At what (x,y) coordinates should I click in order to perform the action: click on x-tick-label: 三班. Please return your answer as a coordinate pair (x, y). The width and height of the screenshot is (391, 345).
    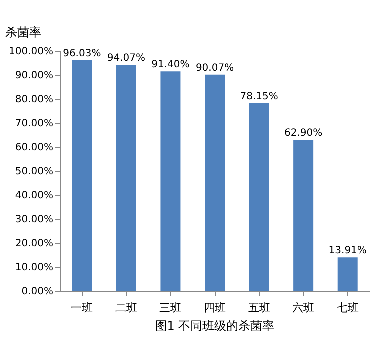
    Looking at the image, I should click on (171, 308).